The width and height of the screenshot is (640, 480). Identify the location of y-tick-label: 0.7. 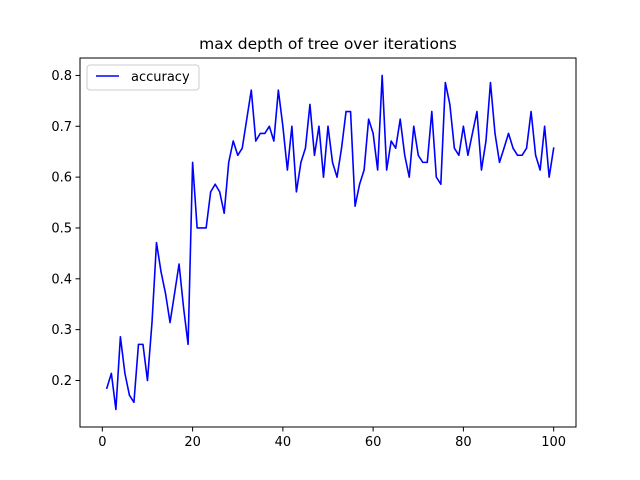
(61, 127).